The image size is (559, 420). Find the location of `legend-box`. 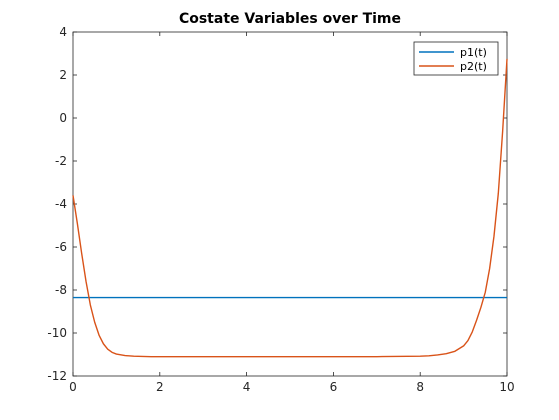

legend-box is located at coordinates (456, 58).